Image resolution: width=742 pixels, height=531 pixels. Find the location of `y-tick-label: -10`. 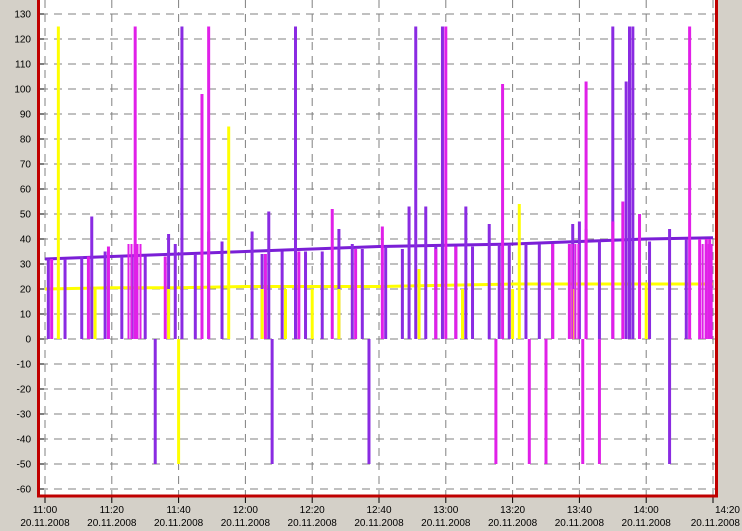

y-tick-label: -10 is located at coordinates (24, 365).